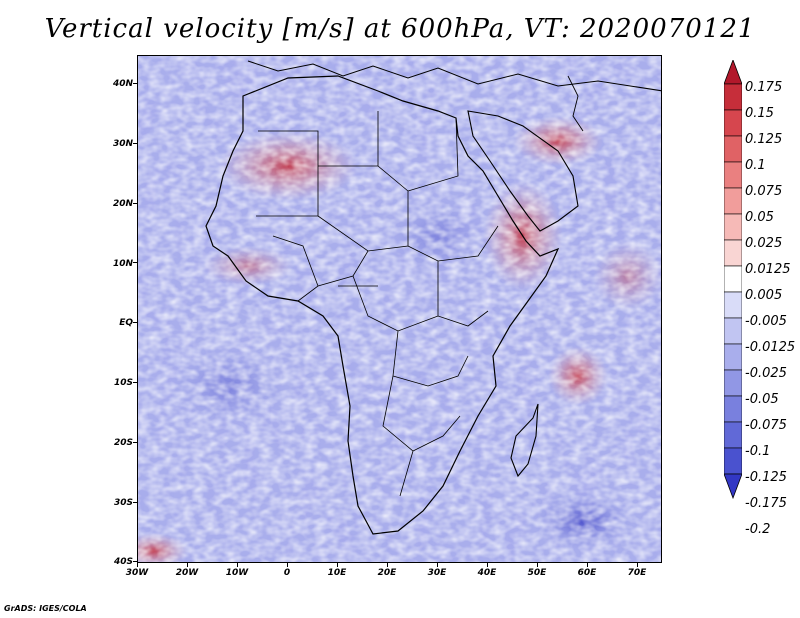 This screenshot has height=618, width=800. I want to click on lon-label: 10E, so click(337, 573).